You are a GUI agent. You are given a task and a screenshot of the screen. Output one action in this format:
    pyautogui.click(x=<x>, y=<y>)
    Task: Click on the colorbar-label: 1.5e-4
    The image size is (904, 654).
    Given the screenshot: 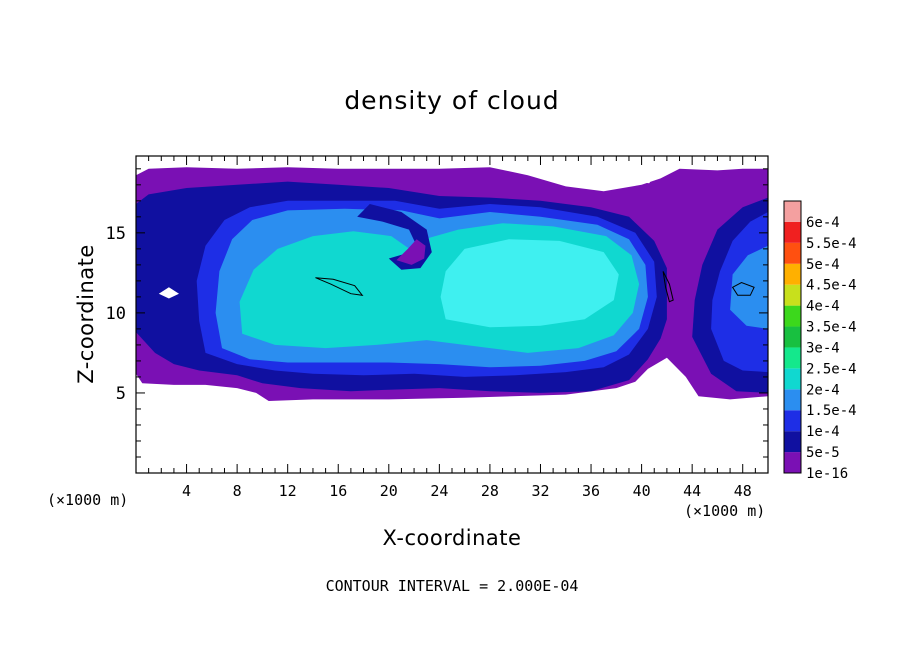 What is the action you would take?
    pyautogui.click(x=831, y=411)
    